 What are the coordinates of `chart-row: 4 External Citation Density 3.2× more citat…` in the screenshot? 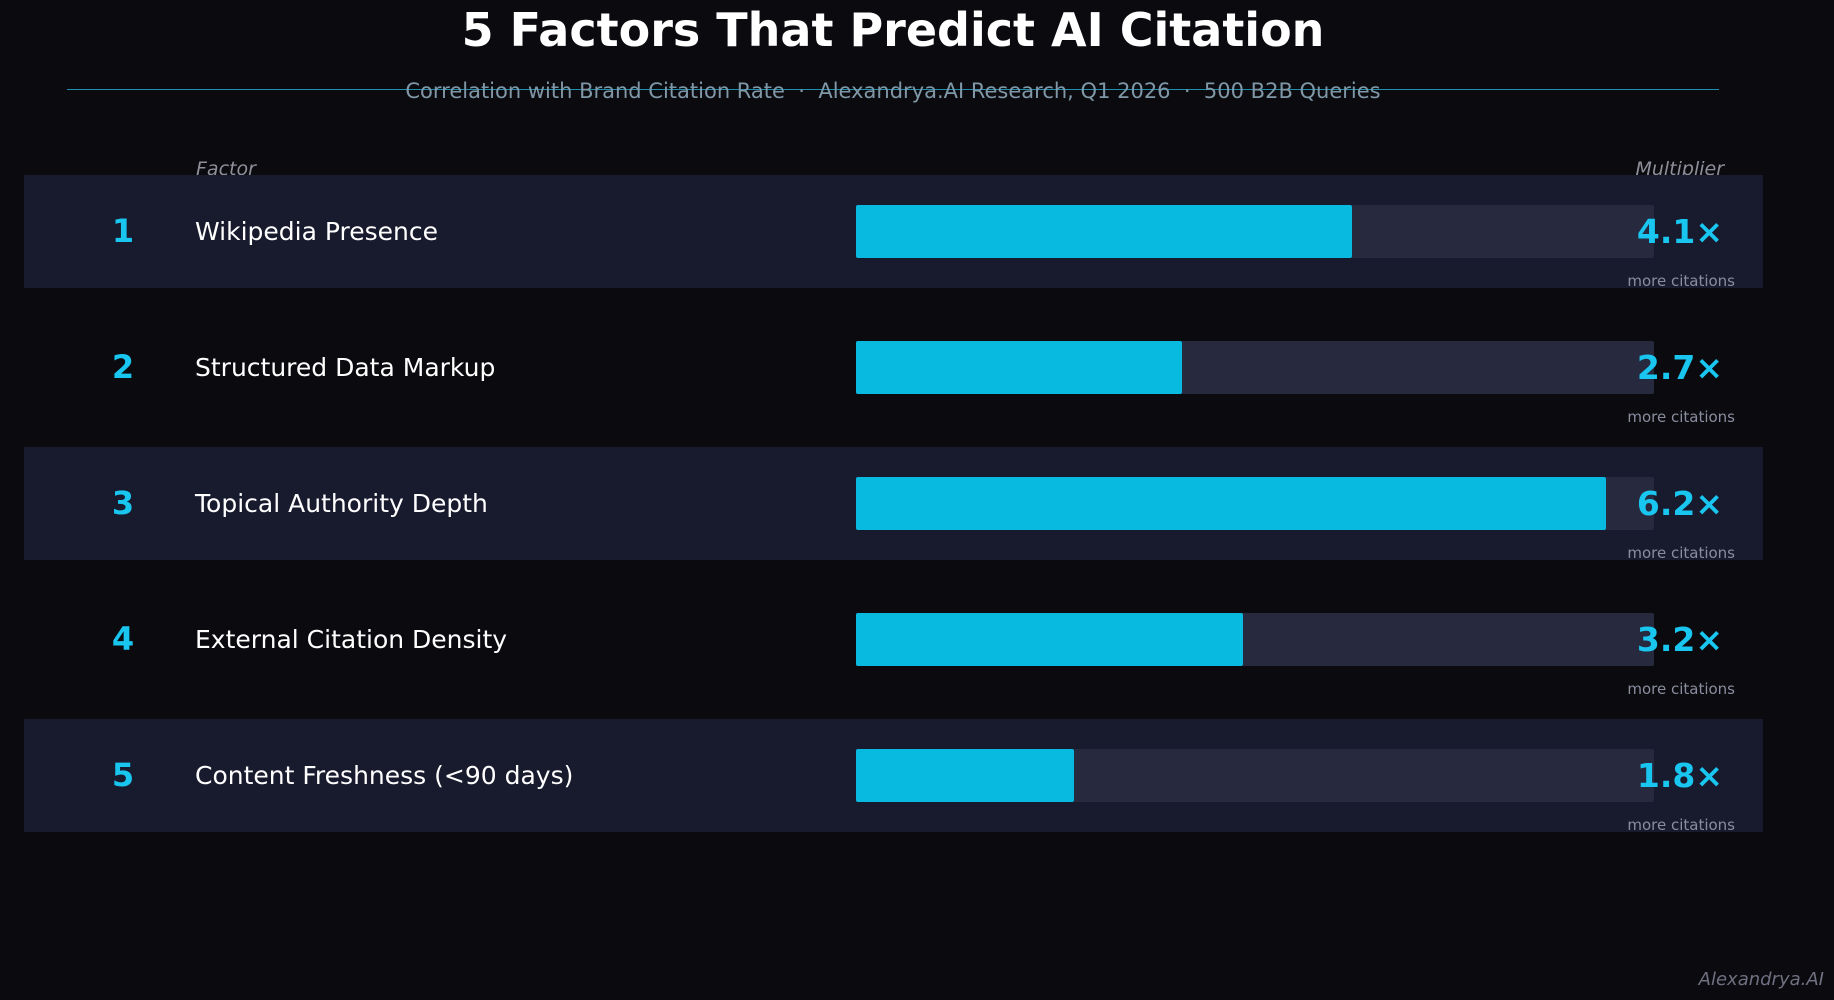 It's located at (893, 640).